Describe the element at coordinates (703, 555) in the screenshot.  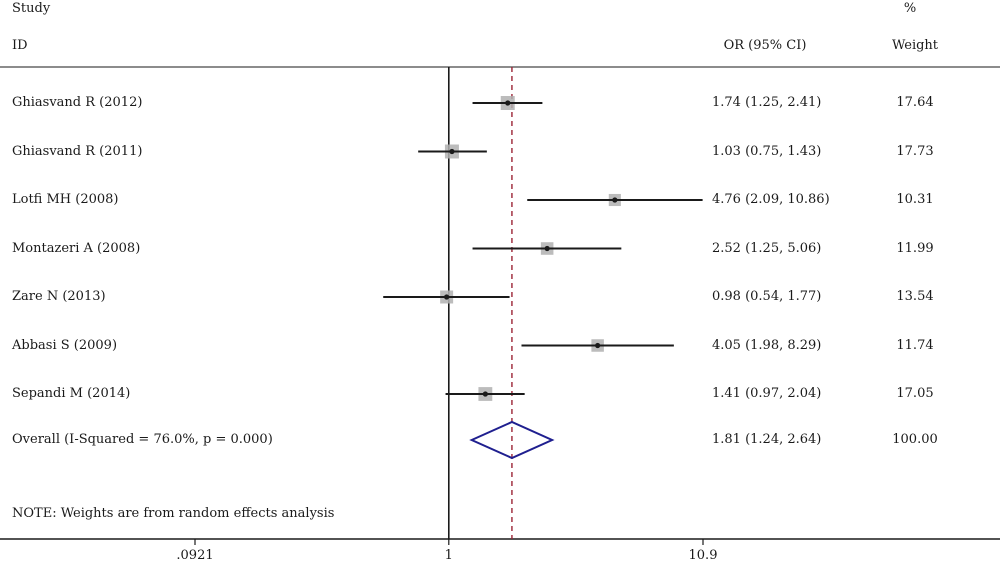
I see `x-tick-label: 10.9` at that location.